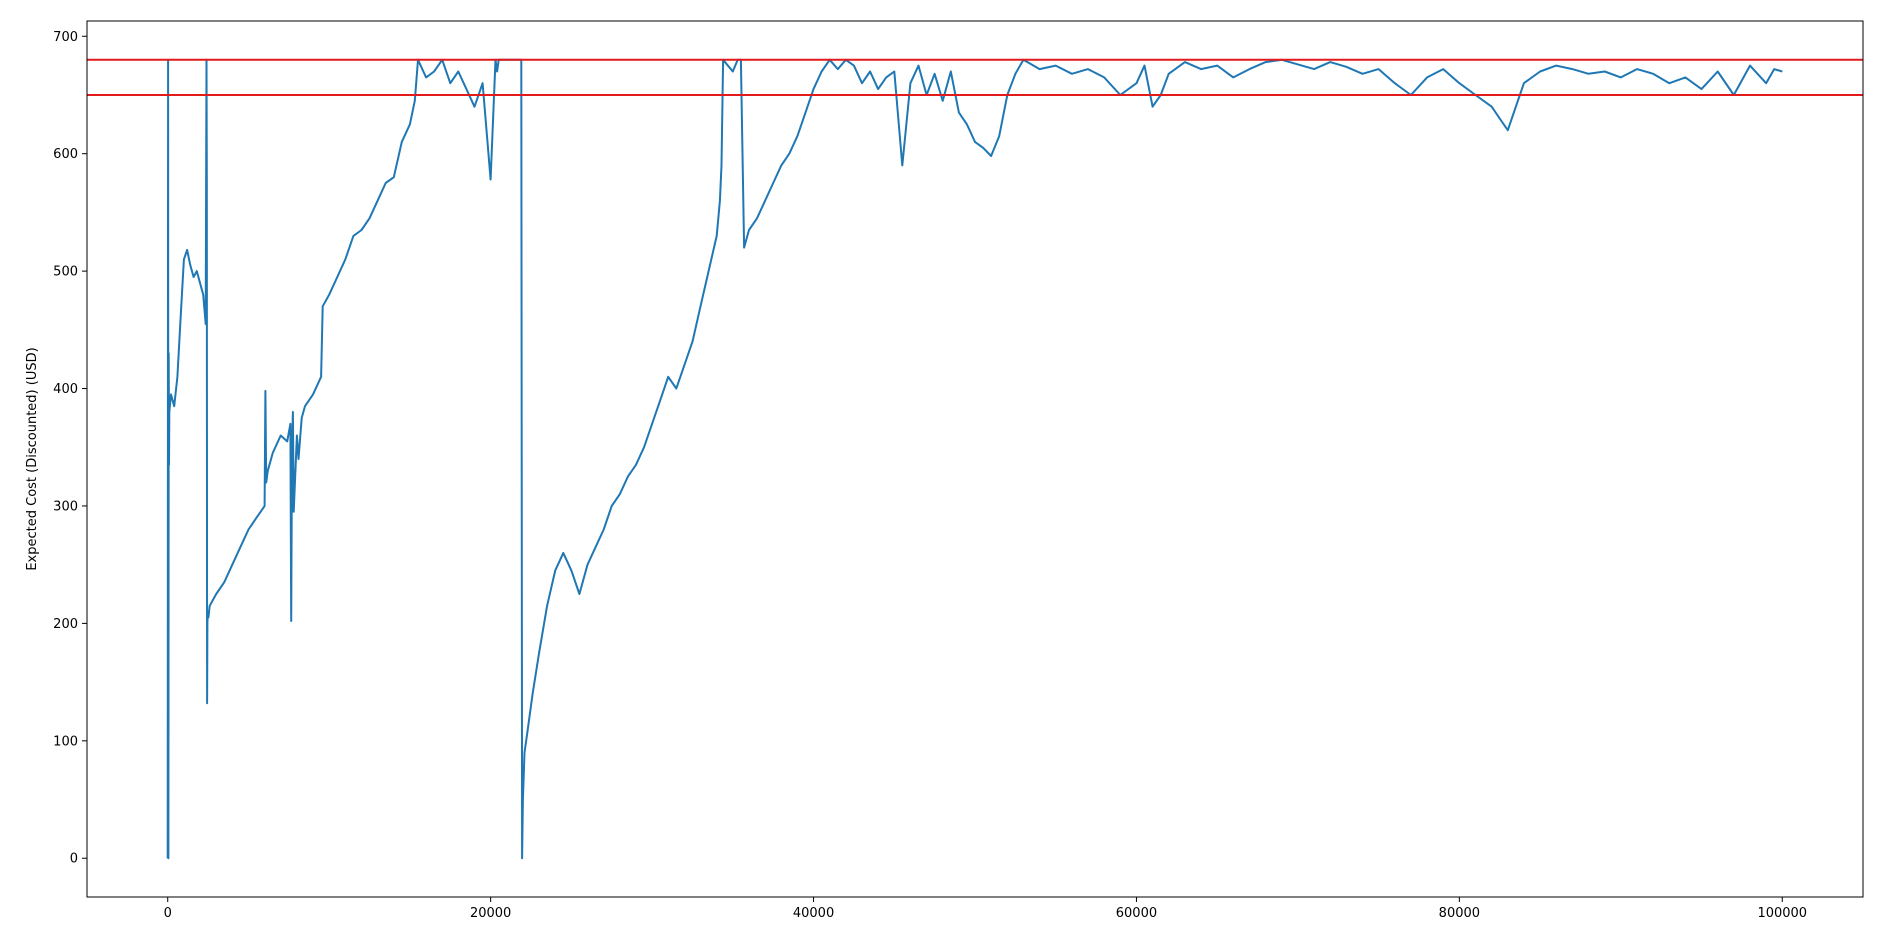 The image size is (1886, 928). Describe the element at coordinates (813, 913) in the screenshot. I see `x-tick-label: 40000` at that location.